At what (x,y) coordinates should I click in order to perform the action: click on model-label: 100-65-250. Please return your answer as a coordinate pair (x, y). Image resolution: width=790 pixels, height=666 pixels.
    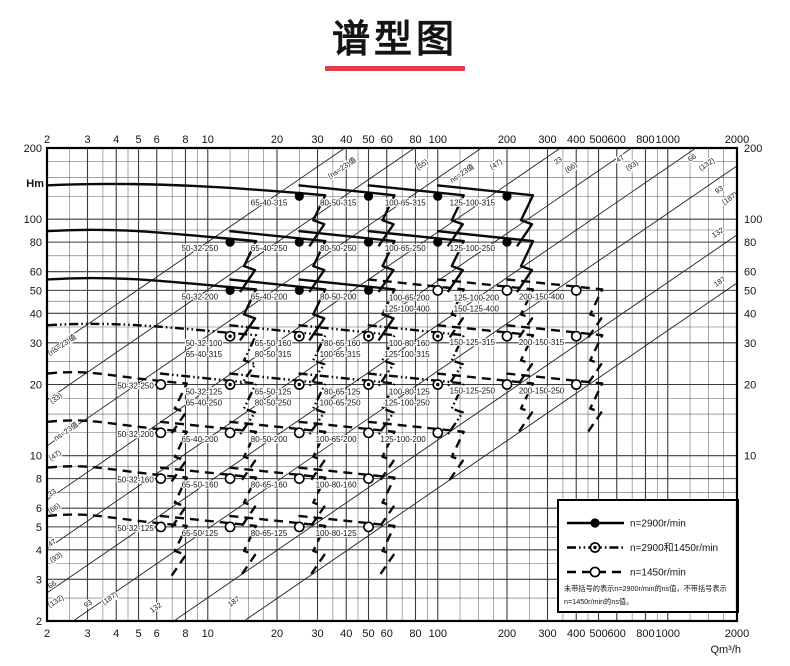
    Looking at the image, I should click on (405, 248).